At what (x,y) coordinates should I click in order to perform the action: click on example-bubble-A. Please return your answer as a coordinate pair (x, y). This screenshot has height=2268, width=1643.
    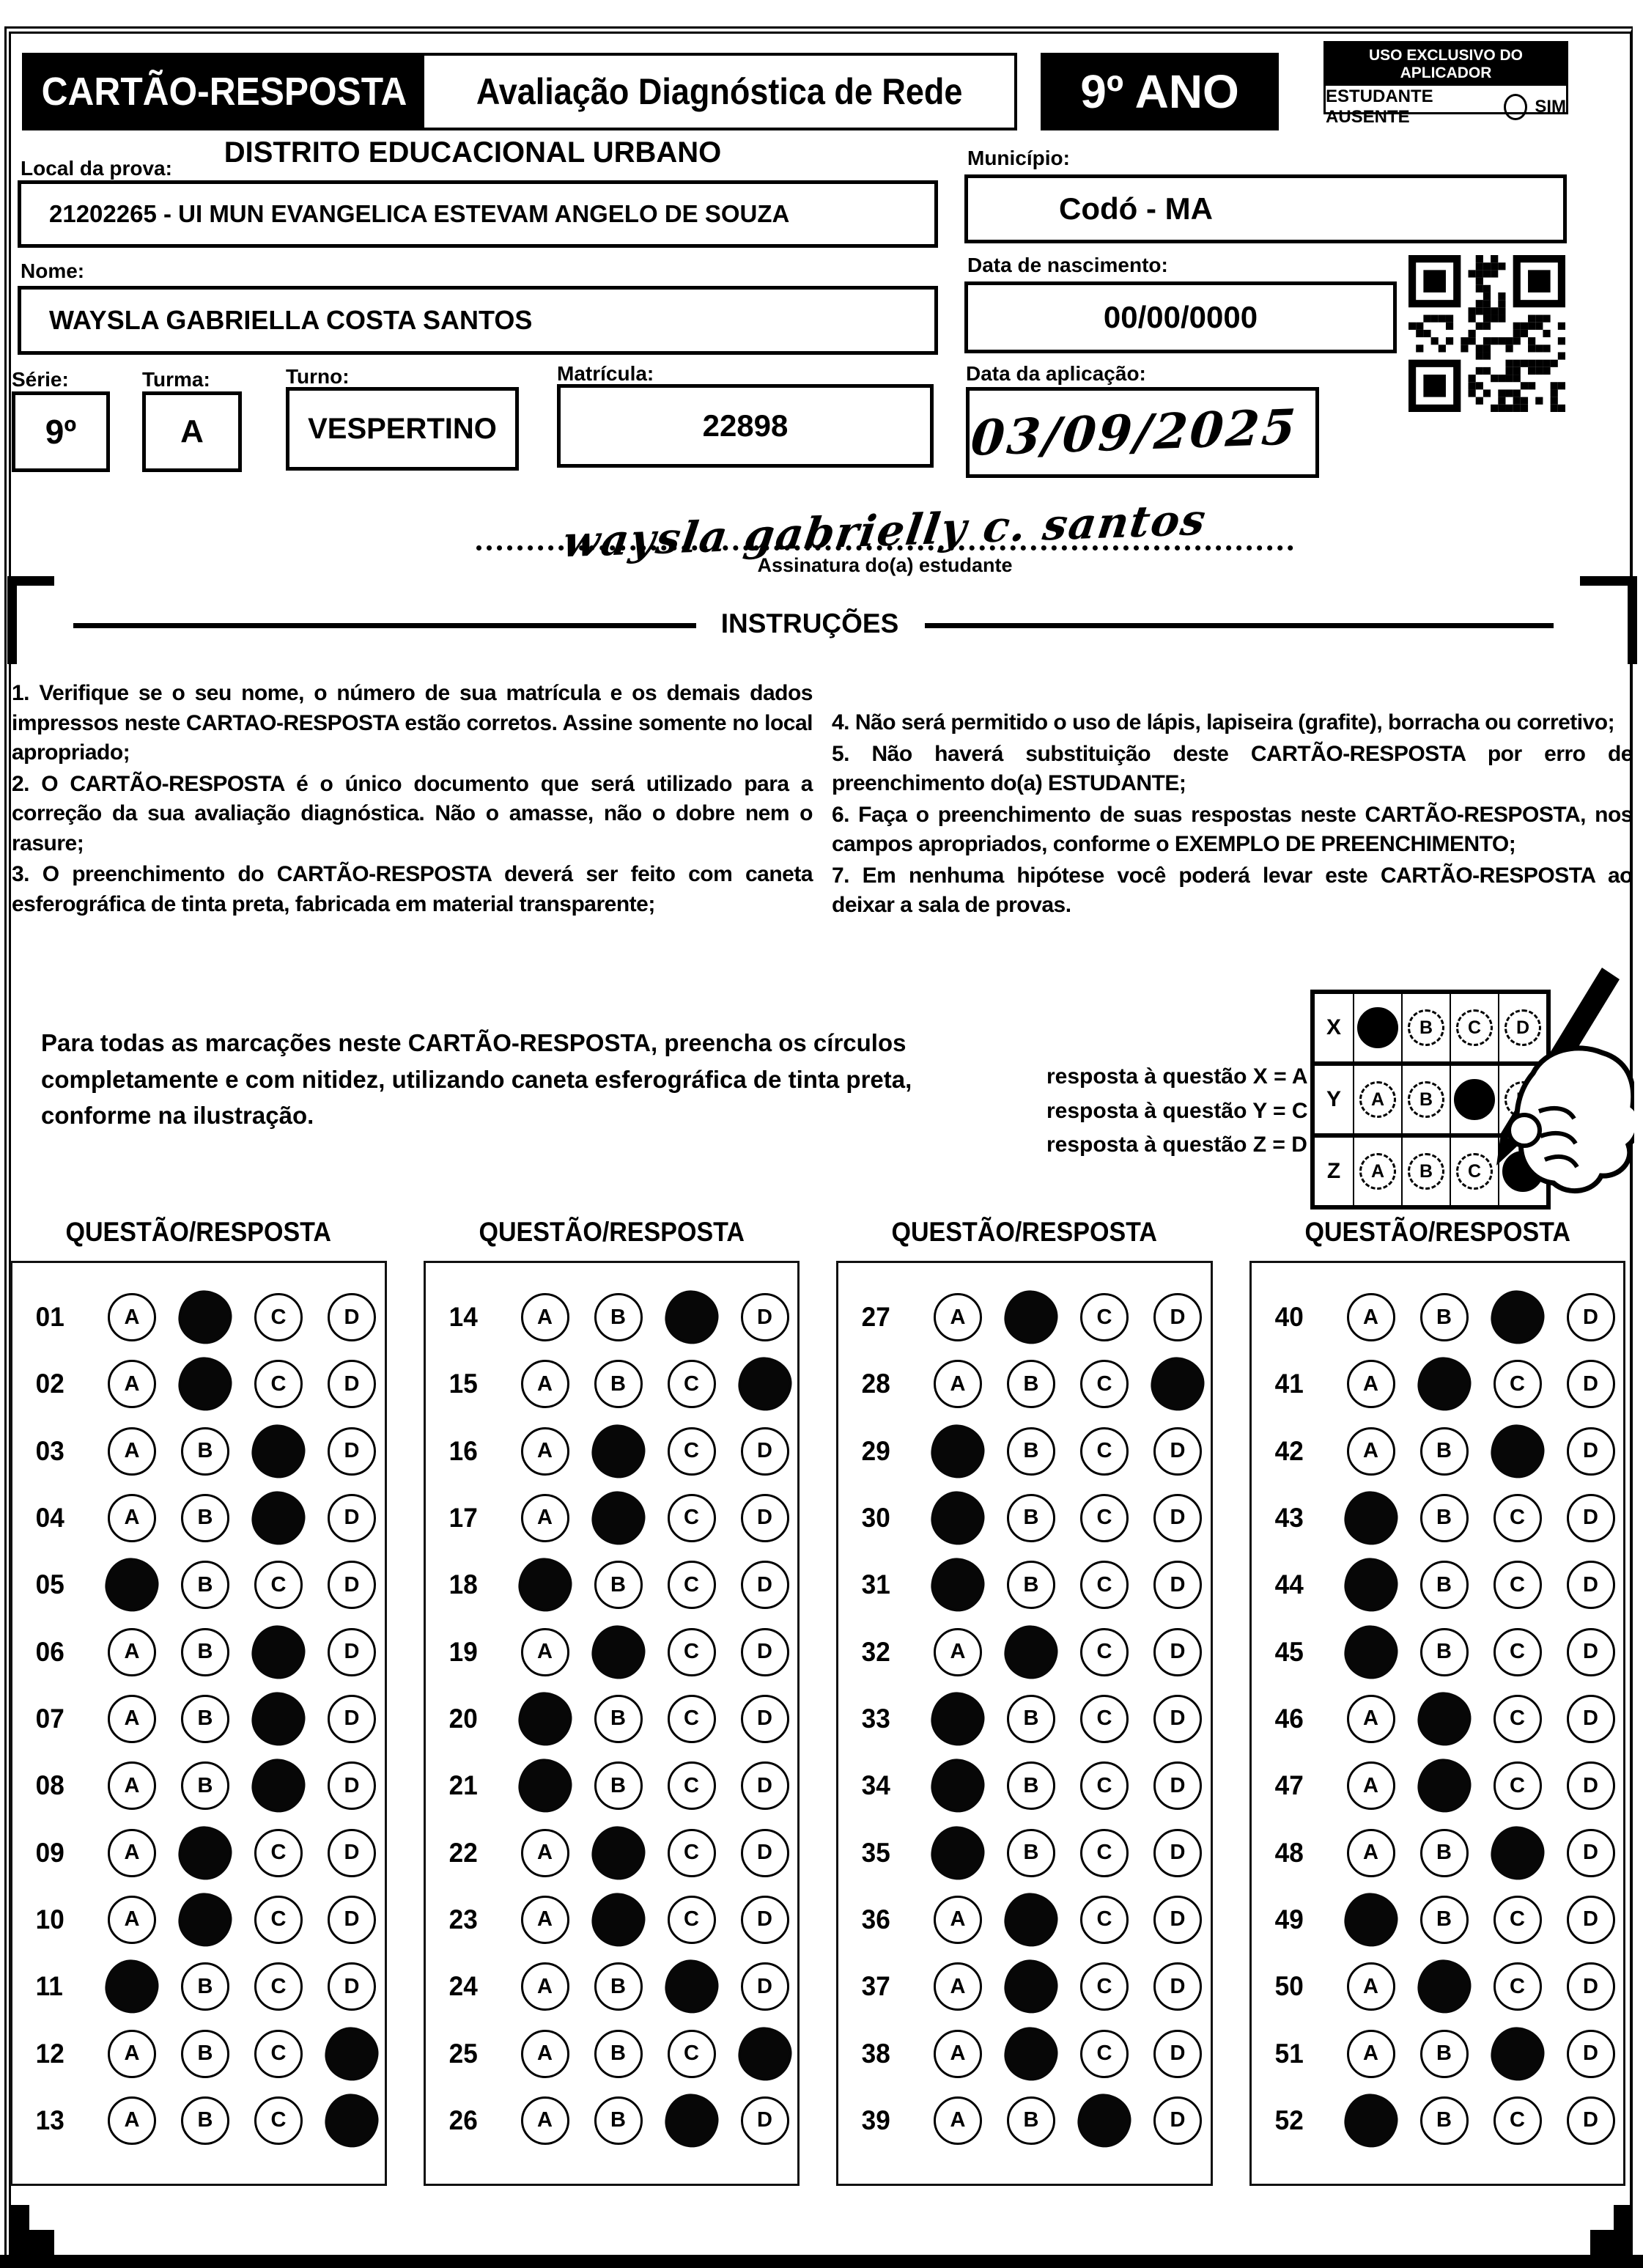
    Looking at the image, I should click on (1377, 1027).